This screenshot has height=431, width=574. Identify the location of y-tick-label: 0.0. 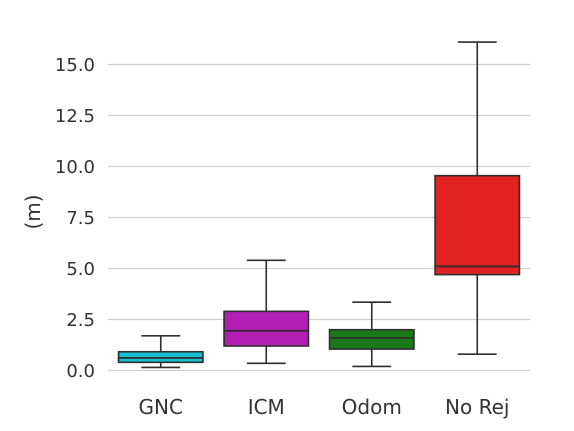
(80, 371).